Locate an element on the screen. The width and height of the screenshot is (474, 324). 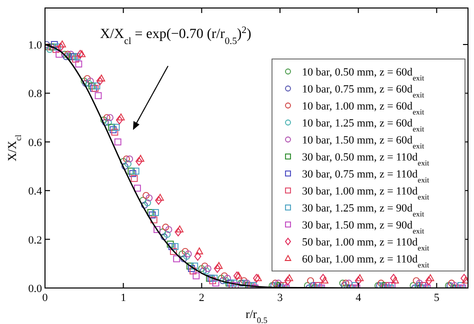
legend-label: 10 bar, 1.00 mm, z = 60d$_{exit}$ is located at coordinates (363, 108).